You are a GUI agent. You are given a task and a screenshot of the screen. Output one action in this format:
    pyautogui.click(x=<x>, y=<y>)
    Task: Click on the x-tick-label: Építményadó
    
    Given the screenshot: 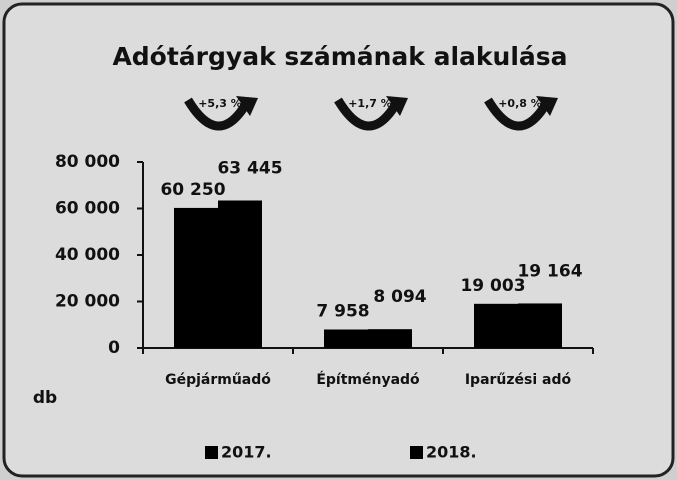 What is the action you would take?
    pyautogui.click(x=368, y=379)
    